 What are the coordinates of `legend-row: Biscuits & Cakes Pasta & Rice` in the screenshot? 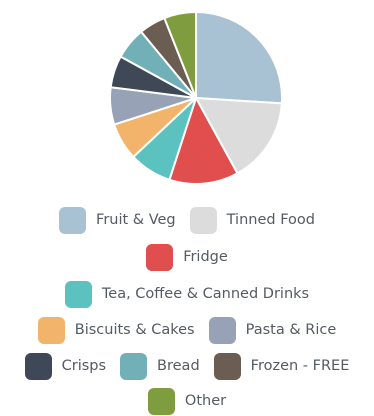 It's located at (187, 330).